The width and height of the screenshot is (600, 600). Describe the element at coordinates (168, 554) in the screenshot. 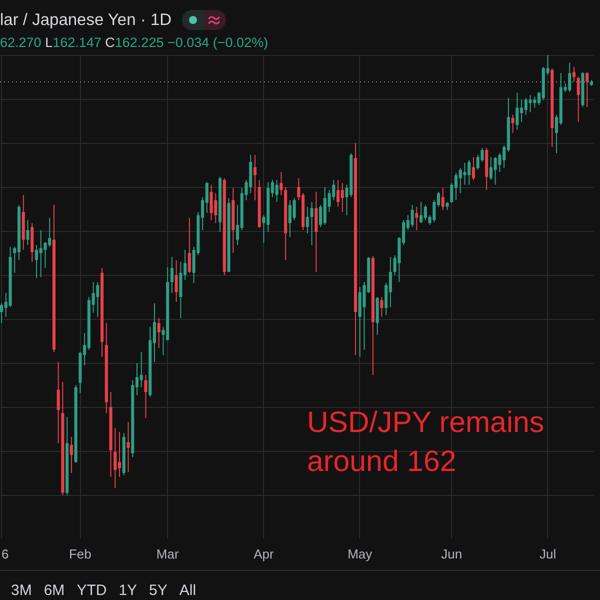

I see `x-tick-label: Mar` at that location.